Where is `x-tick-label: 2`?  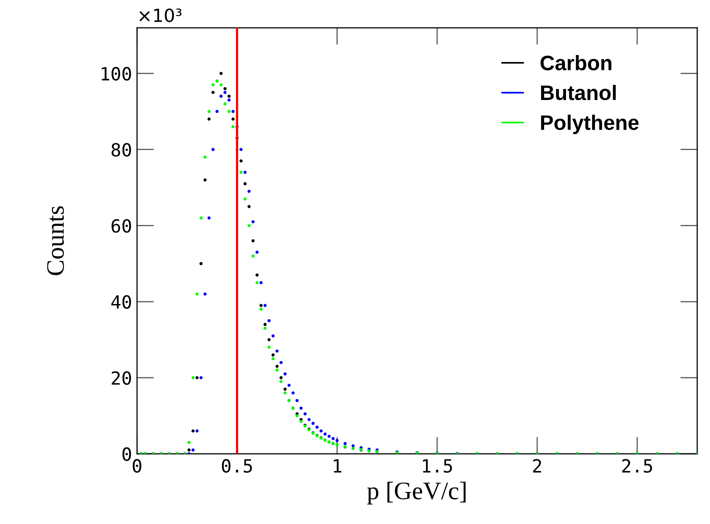
x-tick-label: 2 is located at coordinates (537, 465).